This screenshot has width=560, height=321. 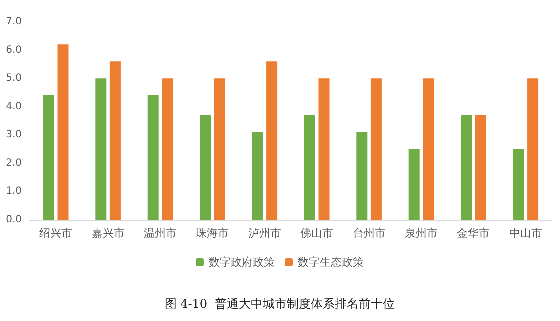 I want to click on y-tick-label: 7.0, so click(x=14, y=22).